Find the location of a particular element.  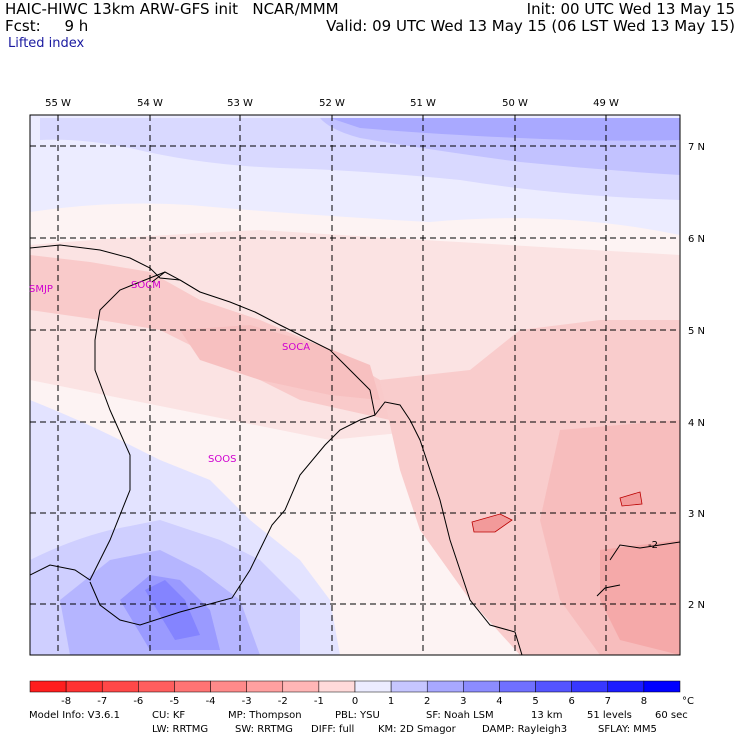

colorbar-tick-label: 4 is located at coordinates (499, 701).